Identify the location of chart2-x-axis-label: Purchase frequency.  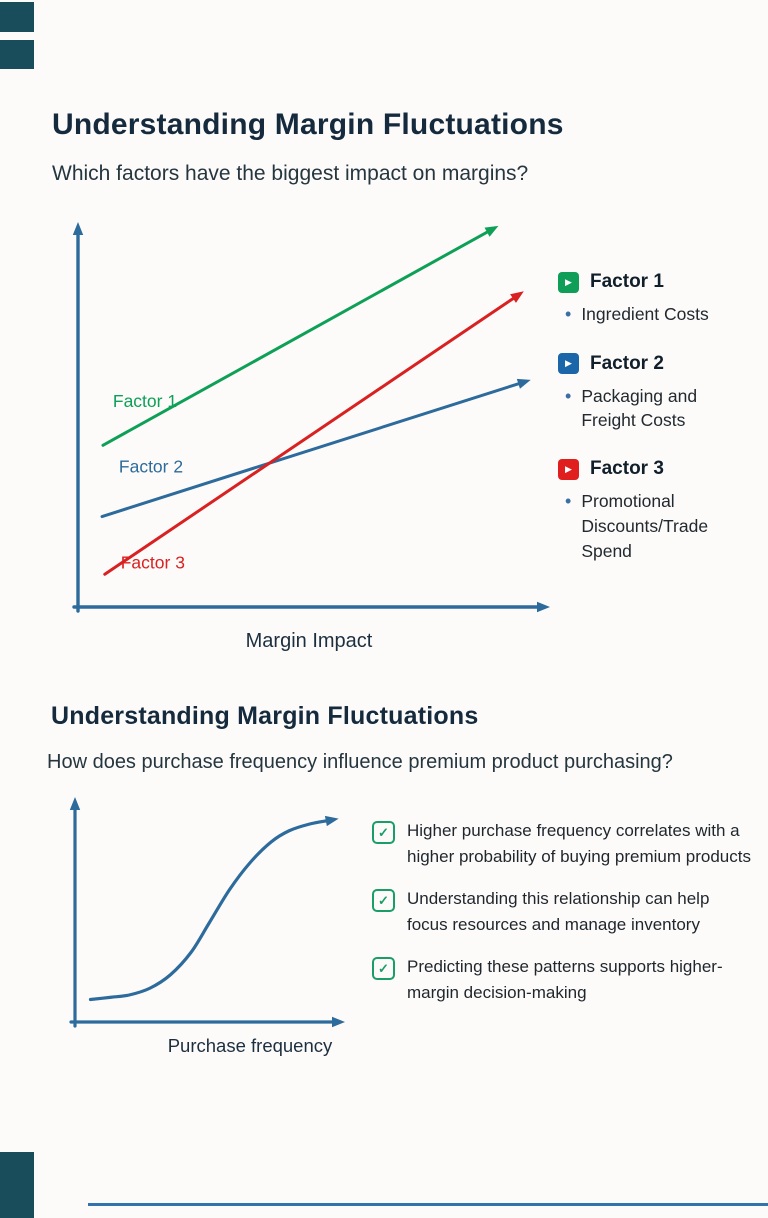
(250, 1045).